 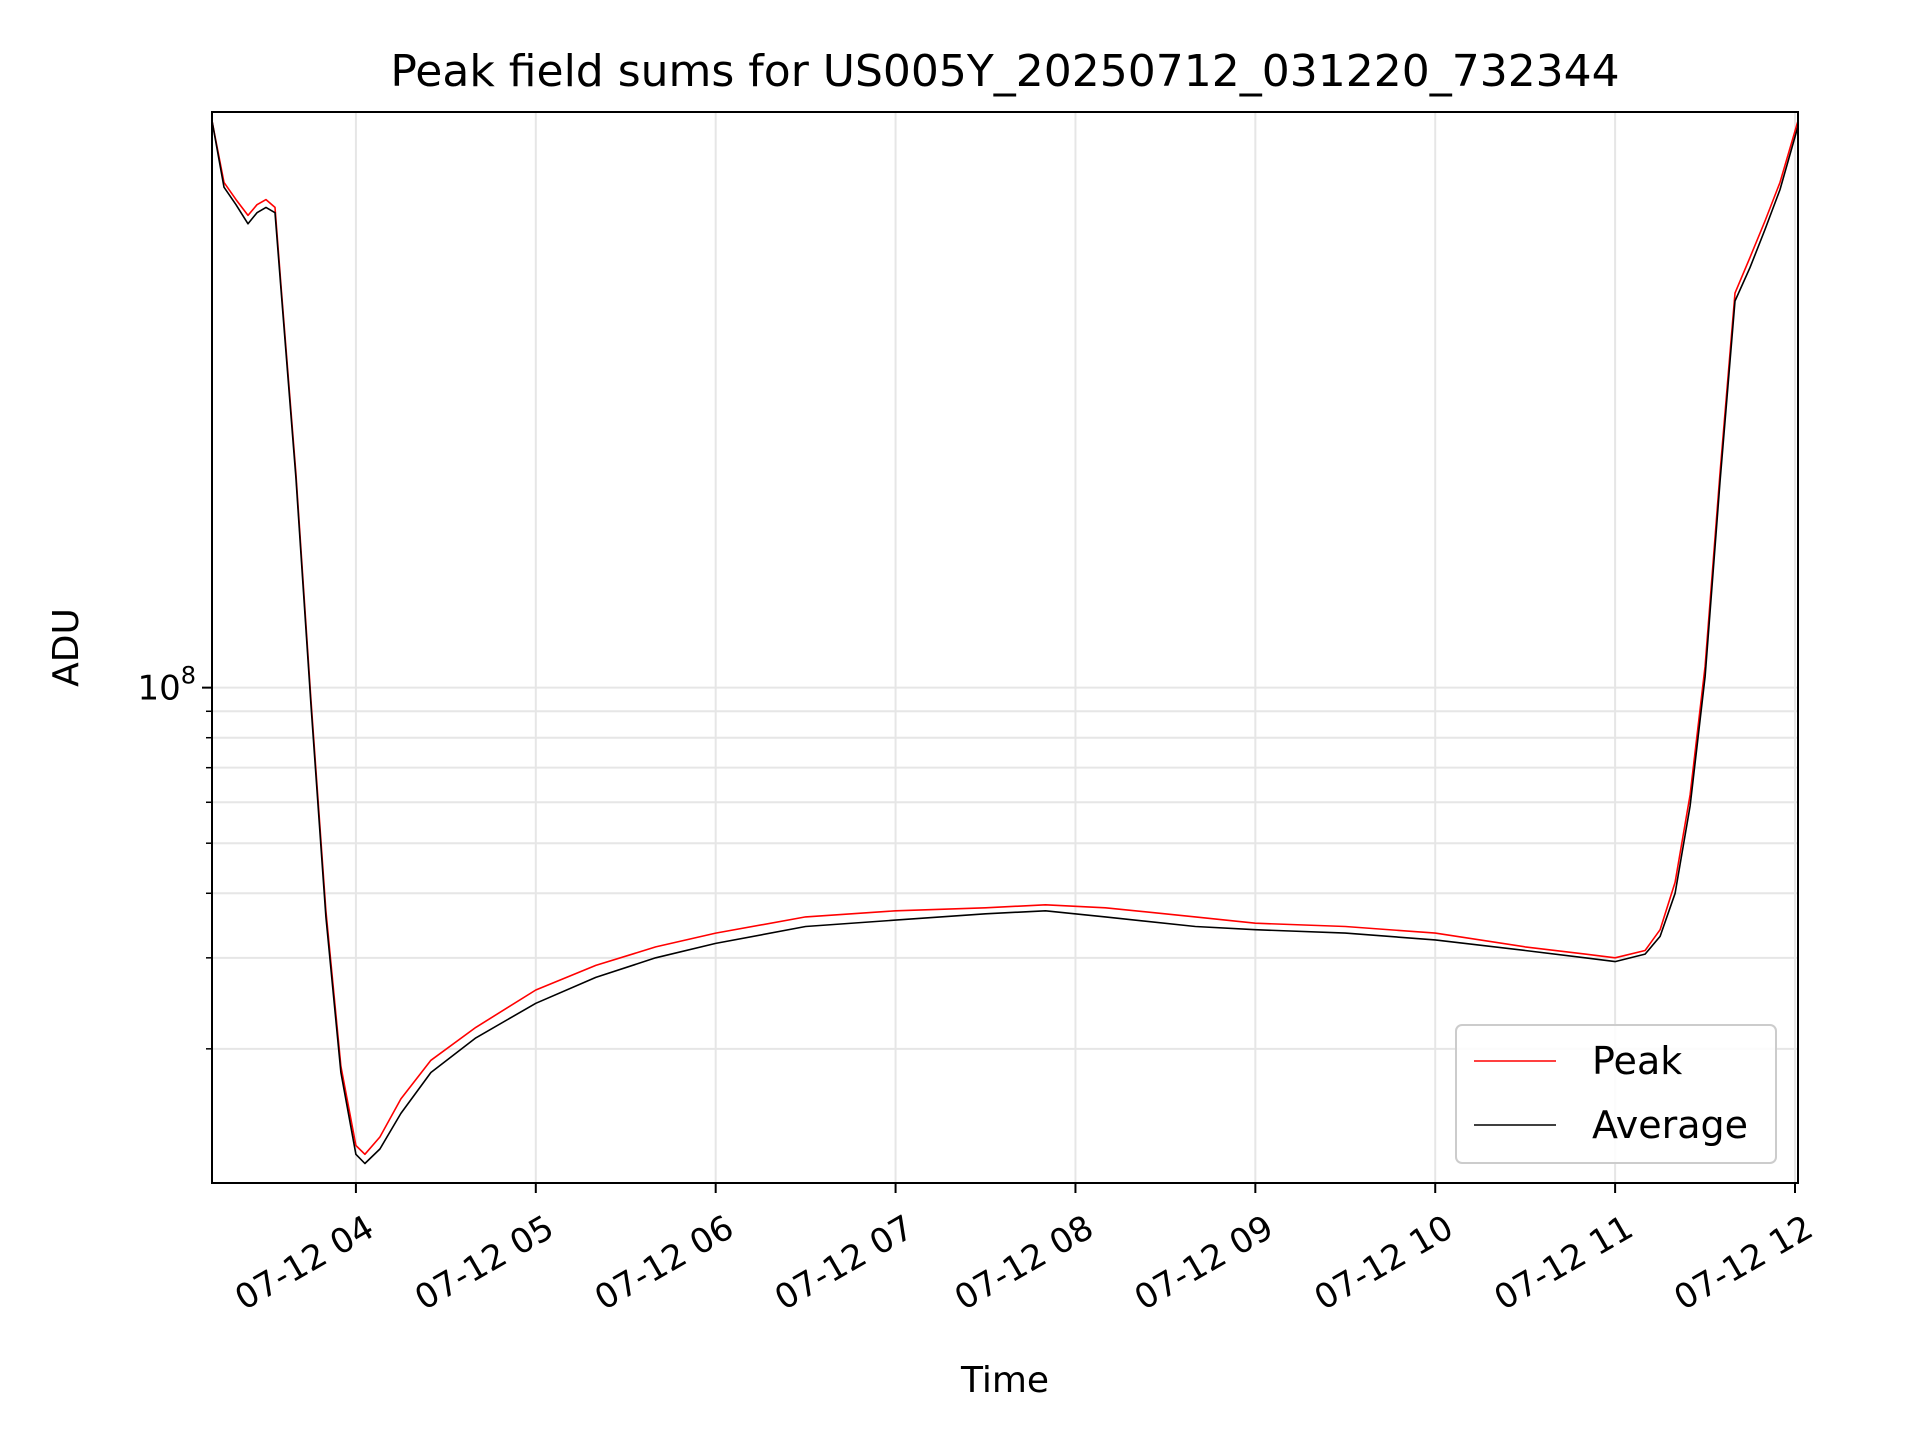 What do you see at coordinates (844, 1263) in the screenshot?
I see `x-tick-label: 07-12 07` at bounding box center [844, 1263].